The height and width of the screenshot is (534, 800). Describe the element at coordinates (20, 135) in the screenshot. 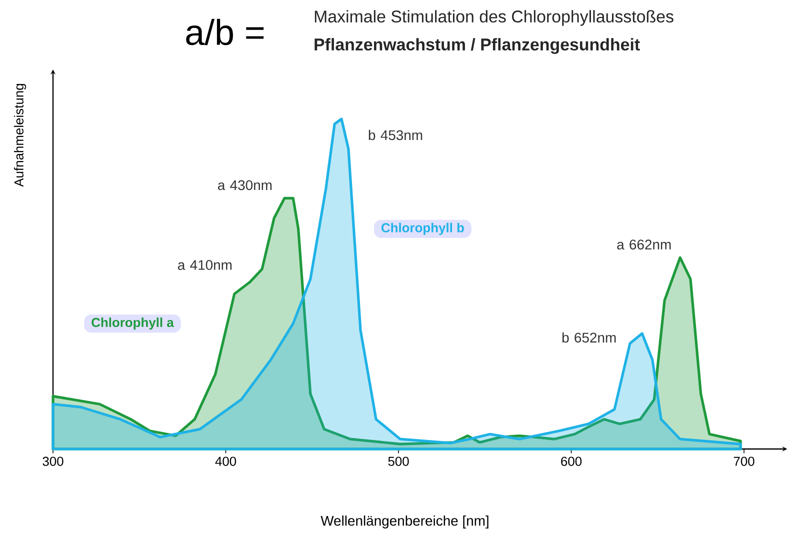

I see `y-axis-title: Aufnahmeleistung` at that location.